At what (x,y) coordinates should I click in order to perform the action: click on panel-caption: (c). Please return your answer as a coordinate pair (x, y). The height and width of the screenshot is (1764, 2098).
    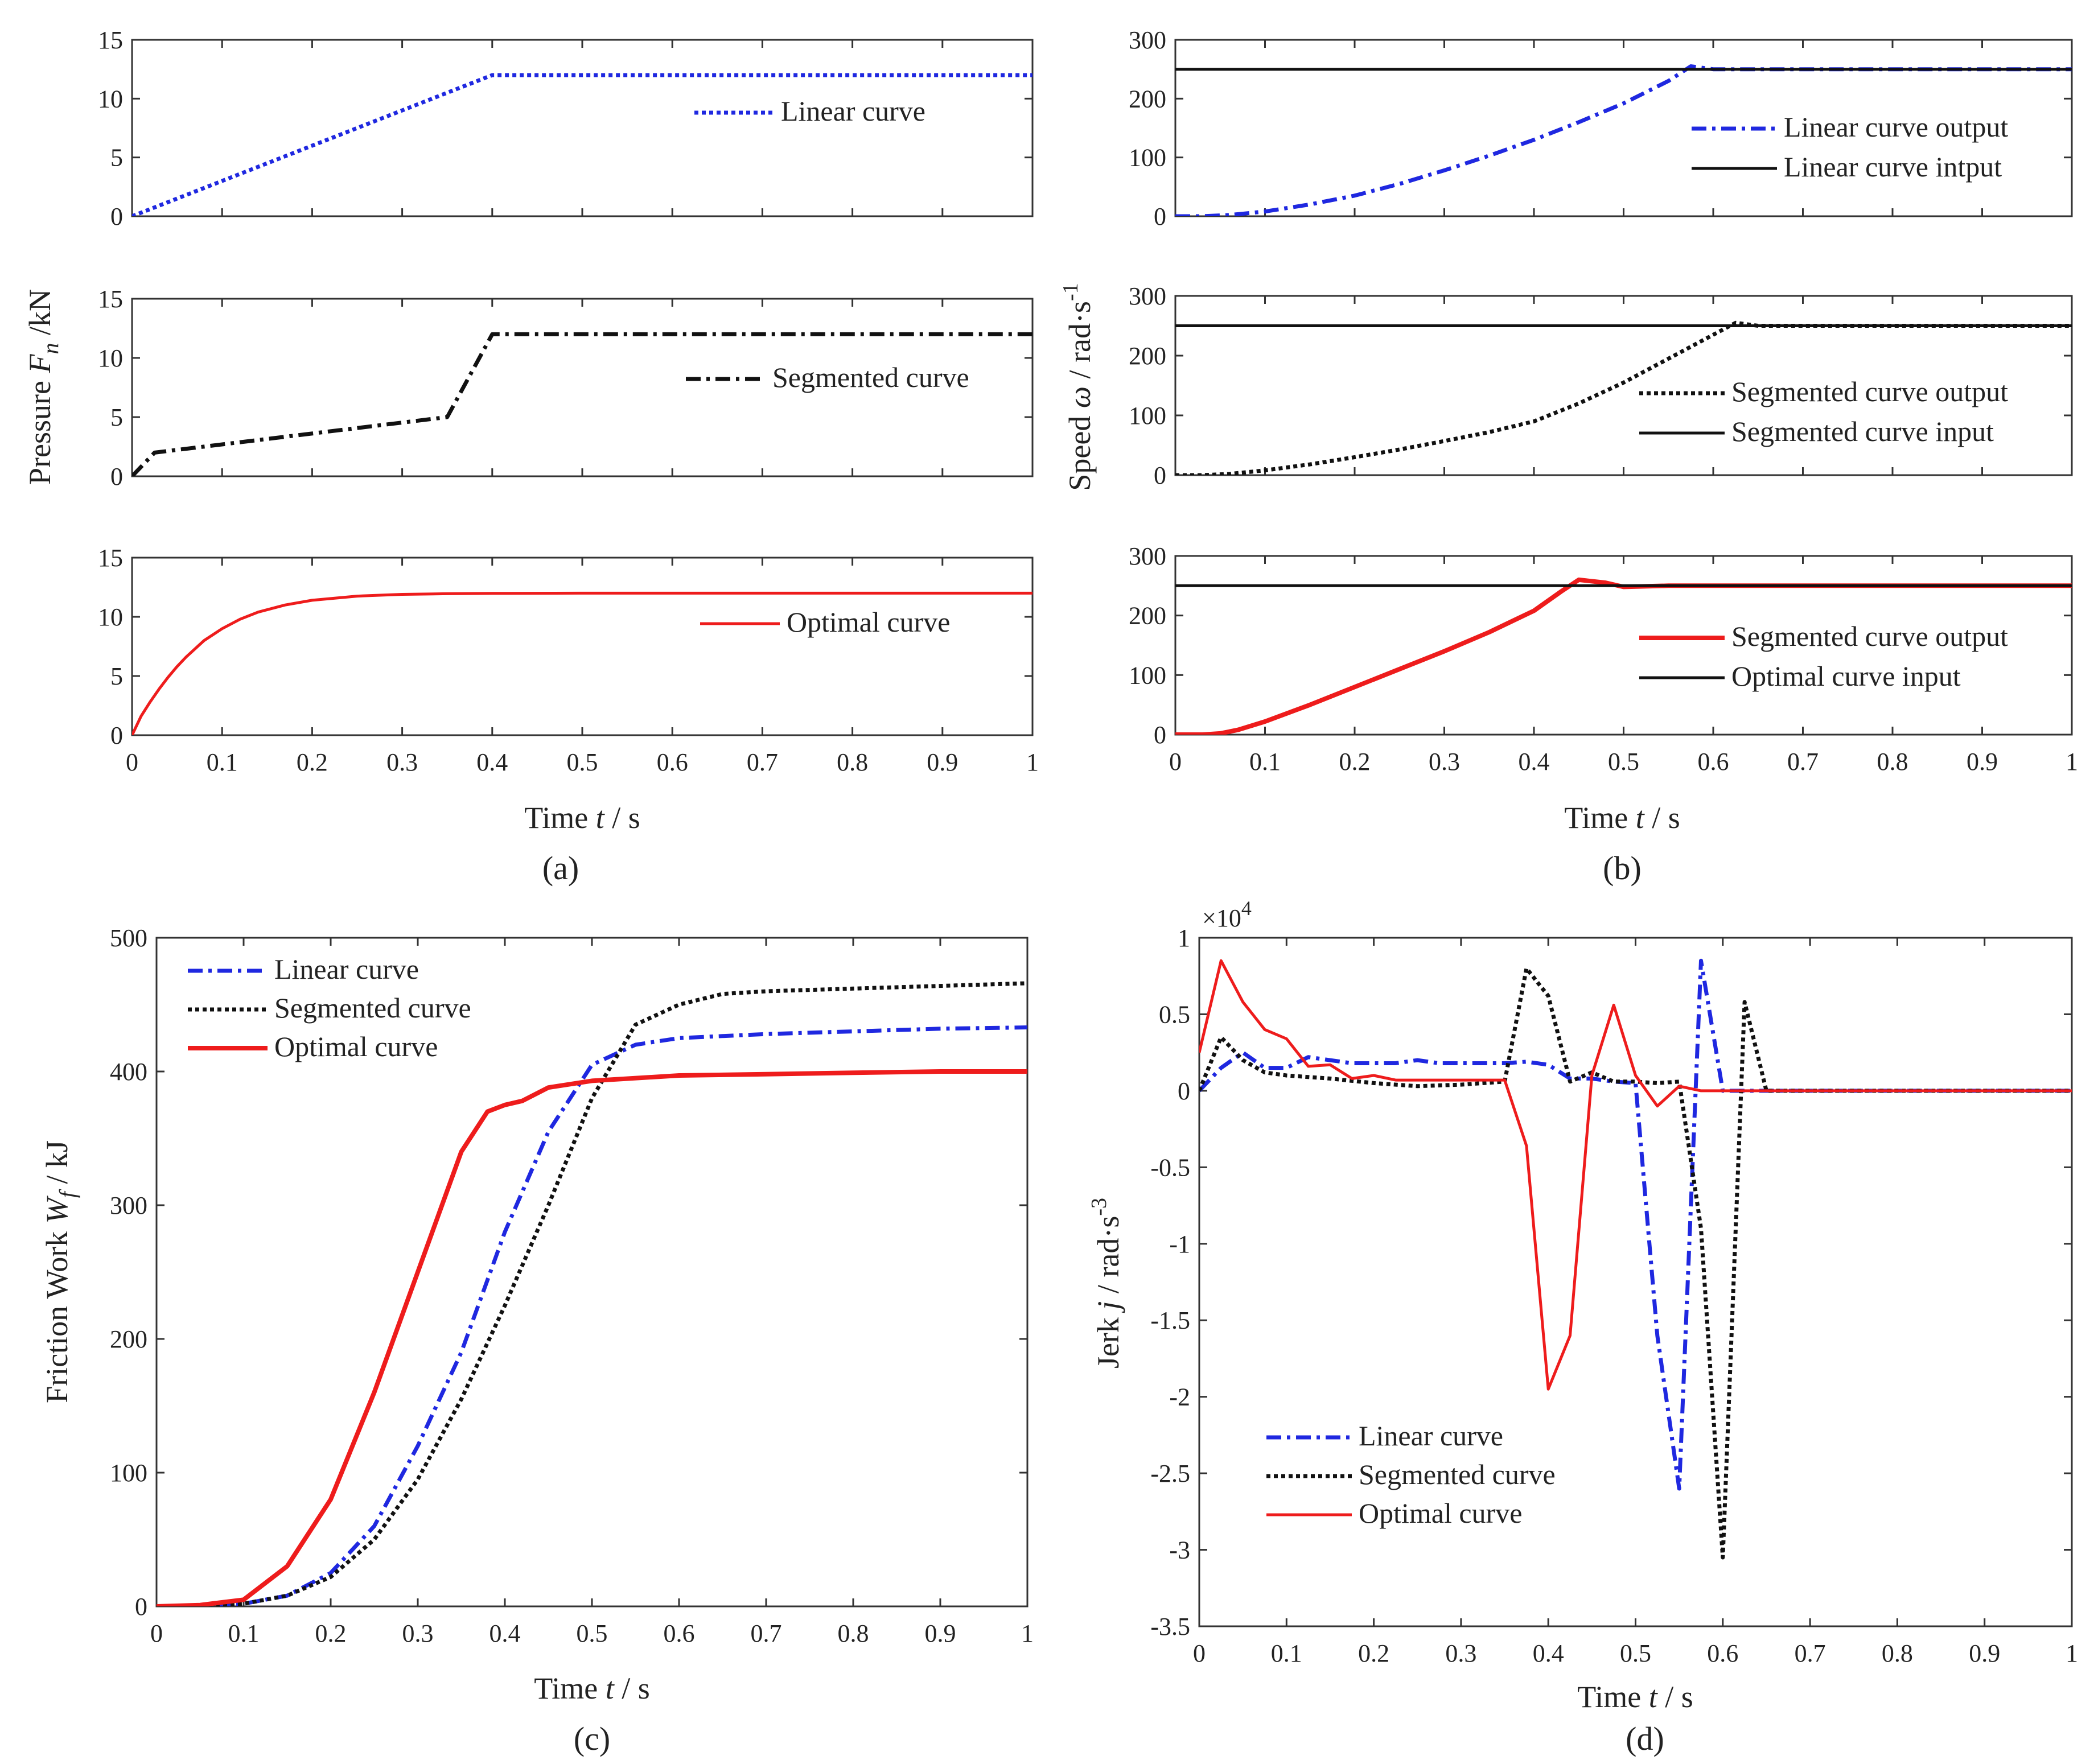
    Looking at the image, I should click on (592, 1739).